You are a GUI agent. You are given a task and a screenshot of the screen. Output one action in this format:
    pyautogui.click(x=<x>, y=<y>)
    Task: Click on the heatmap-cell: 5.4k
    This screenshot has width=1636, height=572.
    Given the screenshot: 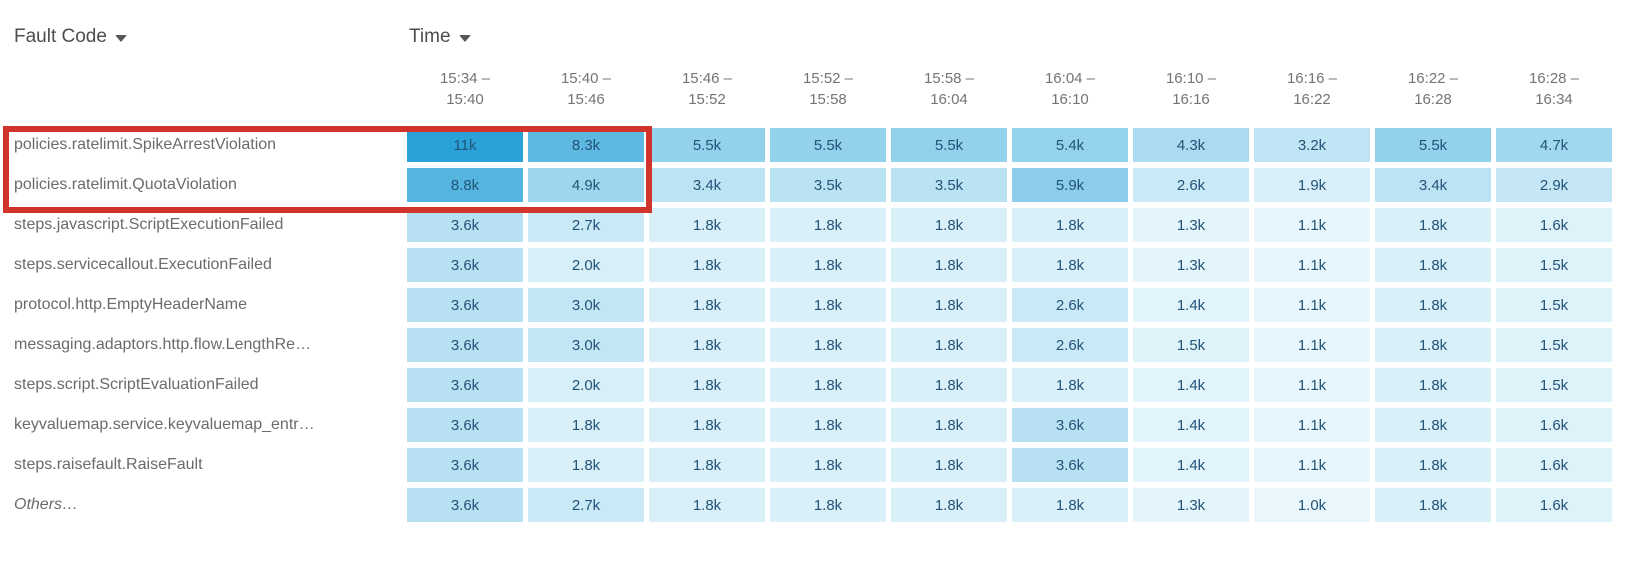 What is the action you would take?
    pyautogui.click(x=1070, y=145)
    